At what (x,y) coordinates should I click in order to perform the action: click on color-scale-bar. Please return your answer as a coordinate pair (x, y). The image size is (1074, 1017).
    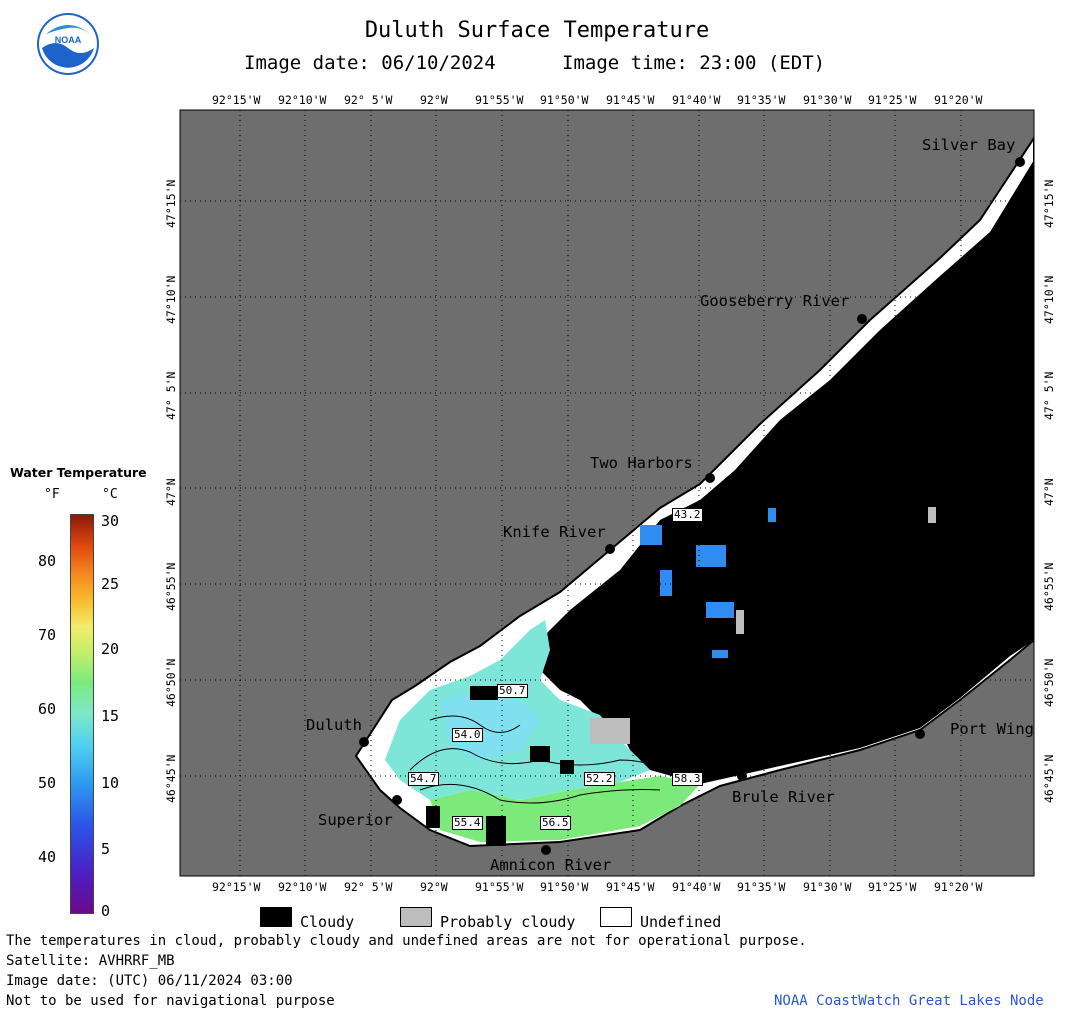
    Looking at the image, I should click on (82, 714).